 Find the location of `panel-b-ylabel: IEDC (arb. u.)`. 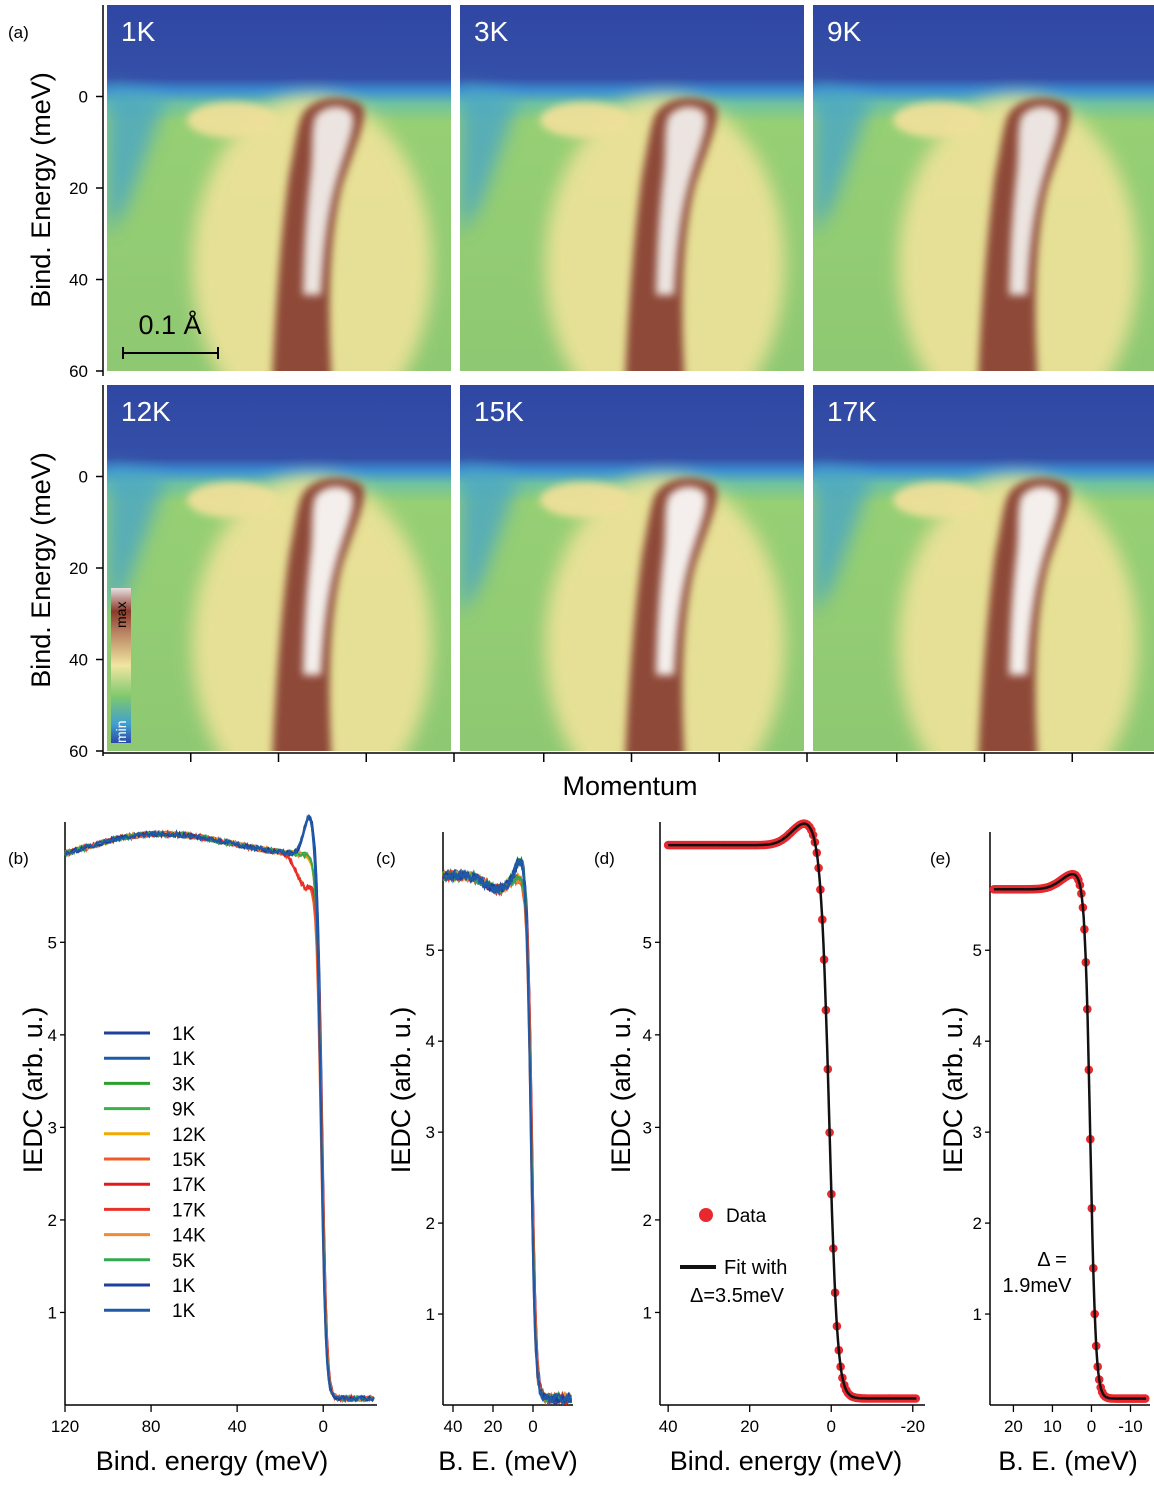

panel-b-ylabel: IEDC (arb. u.) is located at coordinates (33, 1090).